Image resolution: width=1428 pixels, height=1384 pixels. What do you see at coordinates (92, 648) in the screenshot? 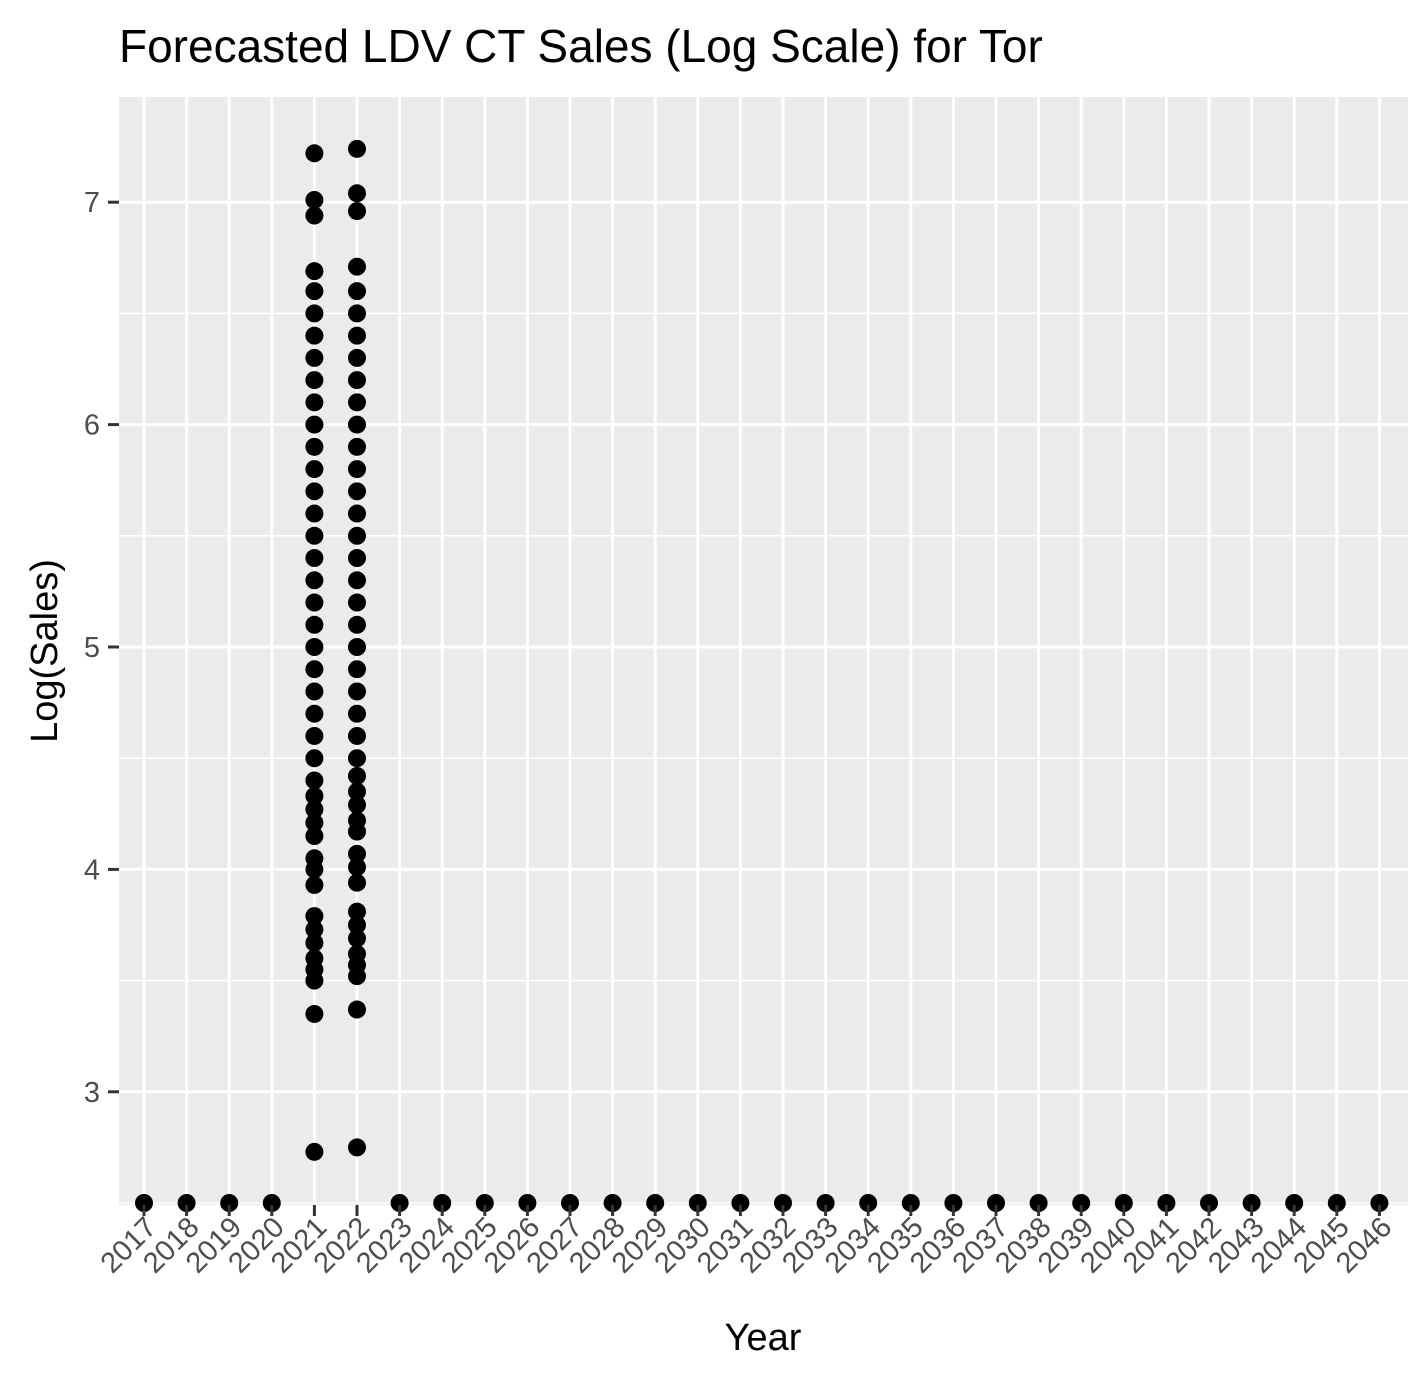
I see `y-tick-label: 5` at bounding box center [92, 648].